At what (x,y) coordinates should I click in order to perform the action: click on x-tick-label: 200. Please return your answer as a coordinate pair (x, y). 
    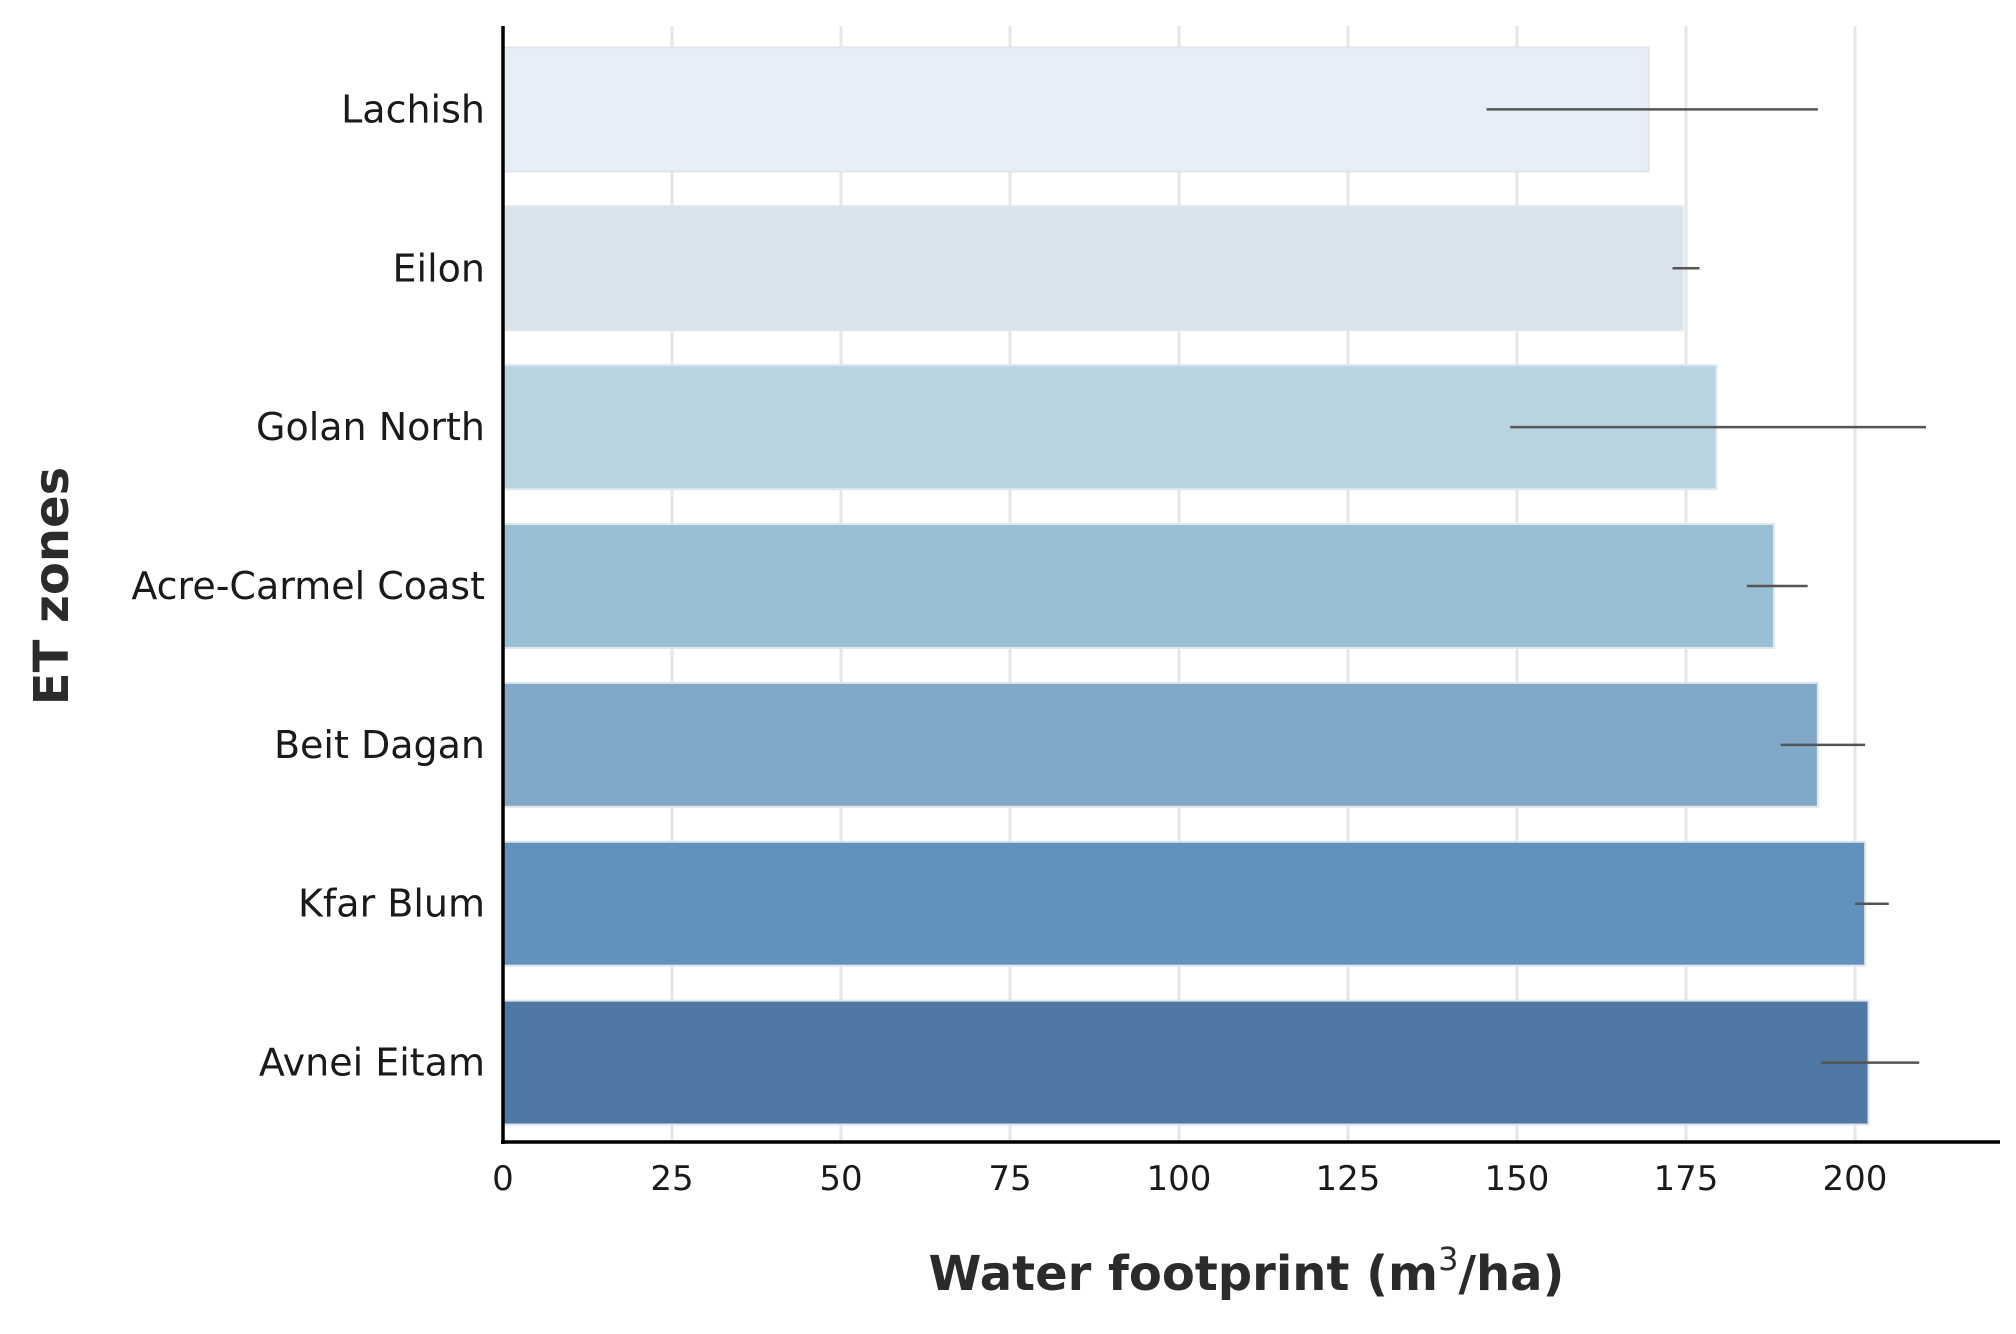
    Looking at the image, I should click on (1855, 1179).